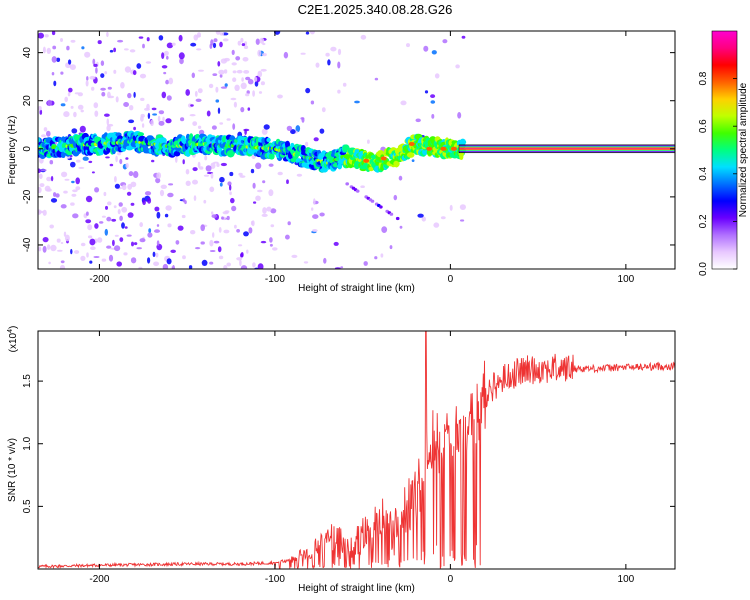 The height and width of the screenshot is (600, 750). Describe the element at coordinates (275, 579) in the screenshot. I see `x-tick-label: -100` at that location.